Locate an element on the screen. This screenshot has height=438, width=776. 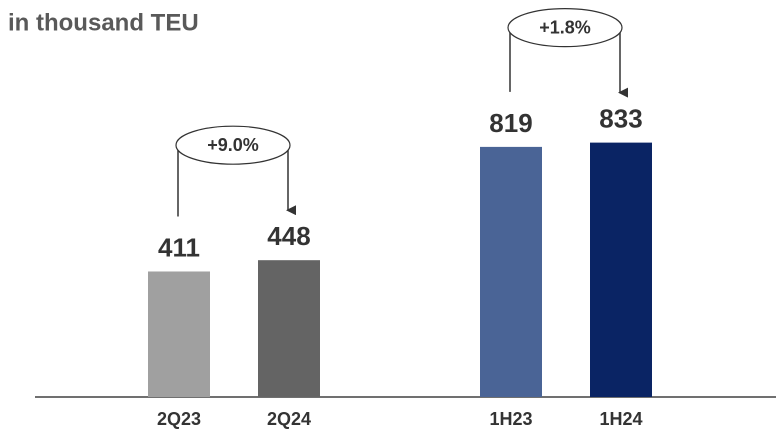
x-tick-label: 2Q23 is located at coordinates (179, 419).